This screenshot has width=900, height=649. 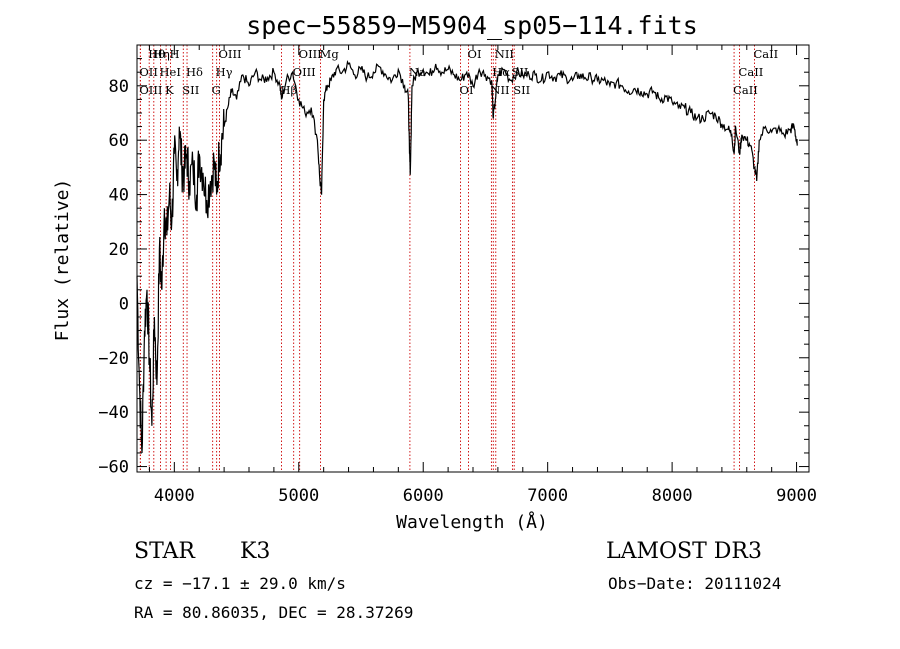 I want to click on coordinates: RA = 80.86035, DEC = 28.37269, so click(x=274, y=612).